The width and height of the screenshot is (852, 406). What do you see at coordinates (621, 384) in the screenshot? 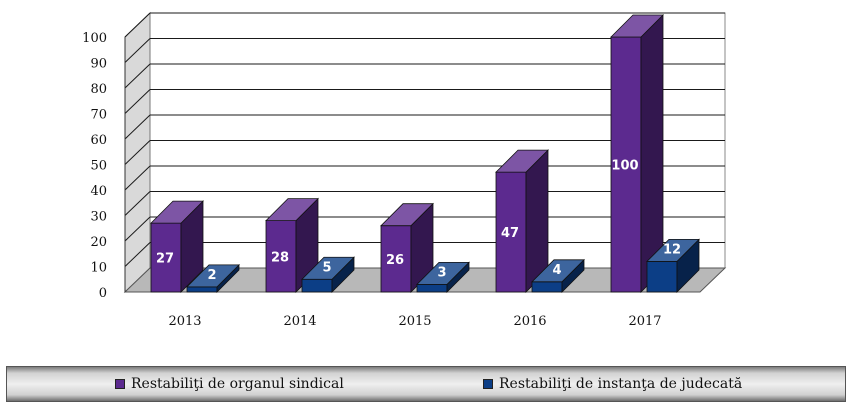
I see `legend-label-series-2: Restabiliţi de instanţa de judecată` at bounding box center [621, 384].